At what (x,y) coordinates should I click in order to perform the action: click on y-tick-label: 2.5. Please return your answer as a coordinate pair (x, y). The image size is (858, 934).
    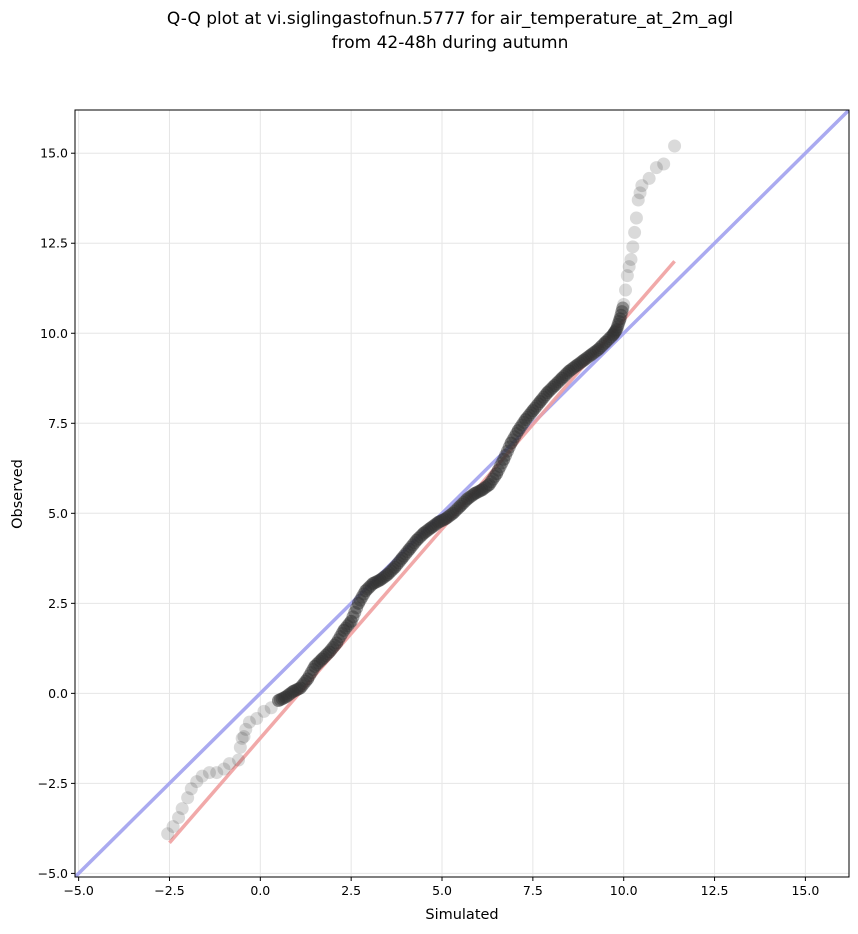
    Looking at the image, I should click on (58, 603).